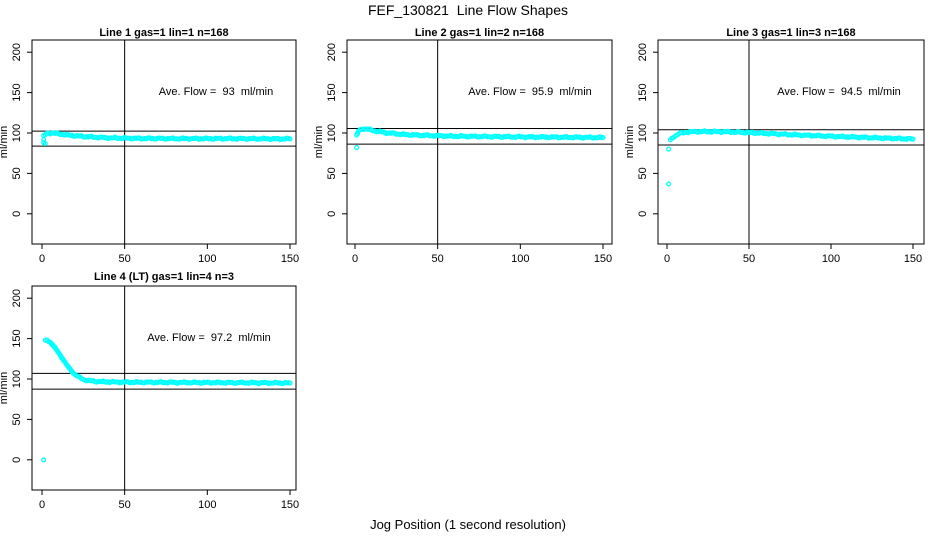 The width and height of the screenshot is (936, 540). What do you see at coordinates (164, 277) in the screenshot?
I see `panel-4-title: Line 4 (LT) gas=1 lin=4 n=3` at bounding box center [164, 277].